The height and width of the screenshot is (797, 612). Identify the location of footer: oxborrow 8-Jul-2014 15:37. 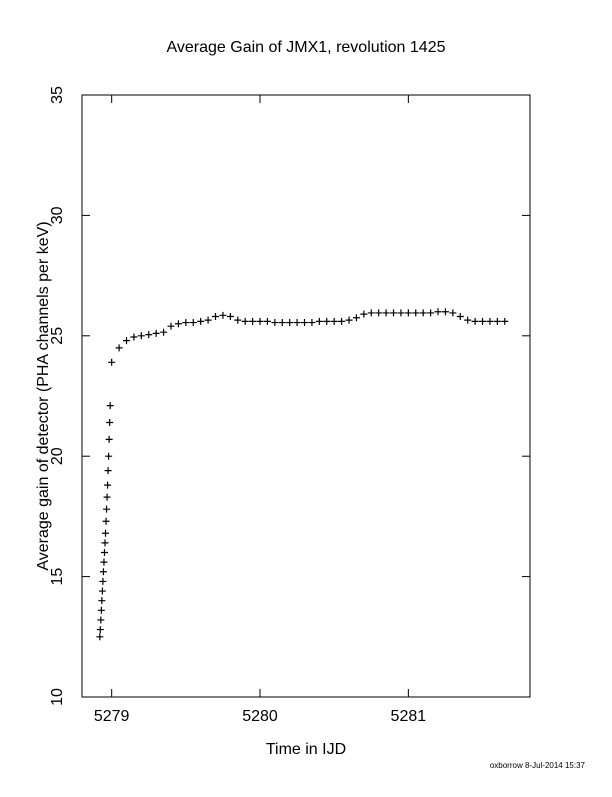
(538, 765).